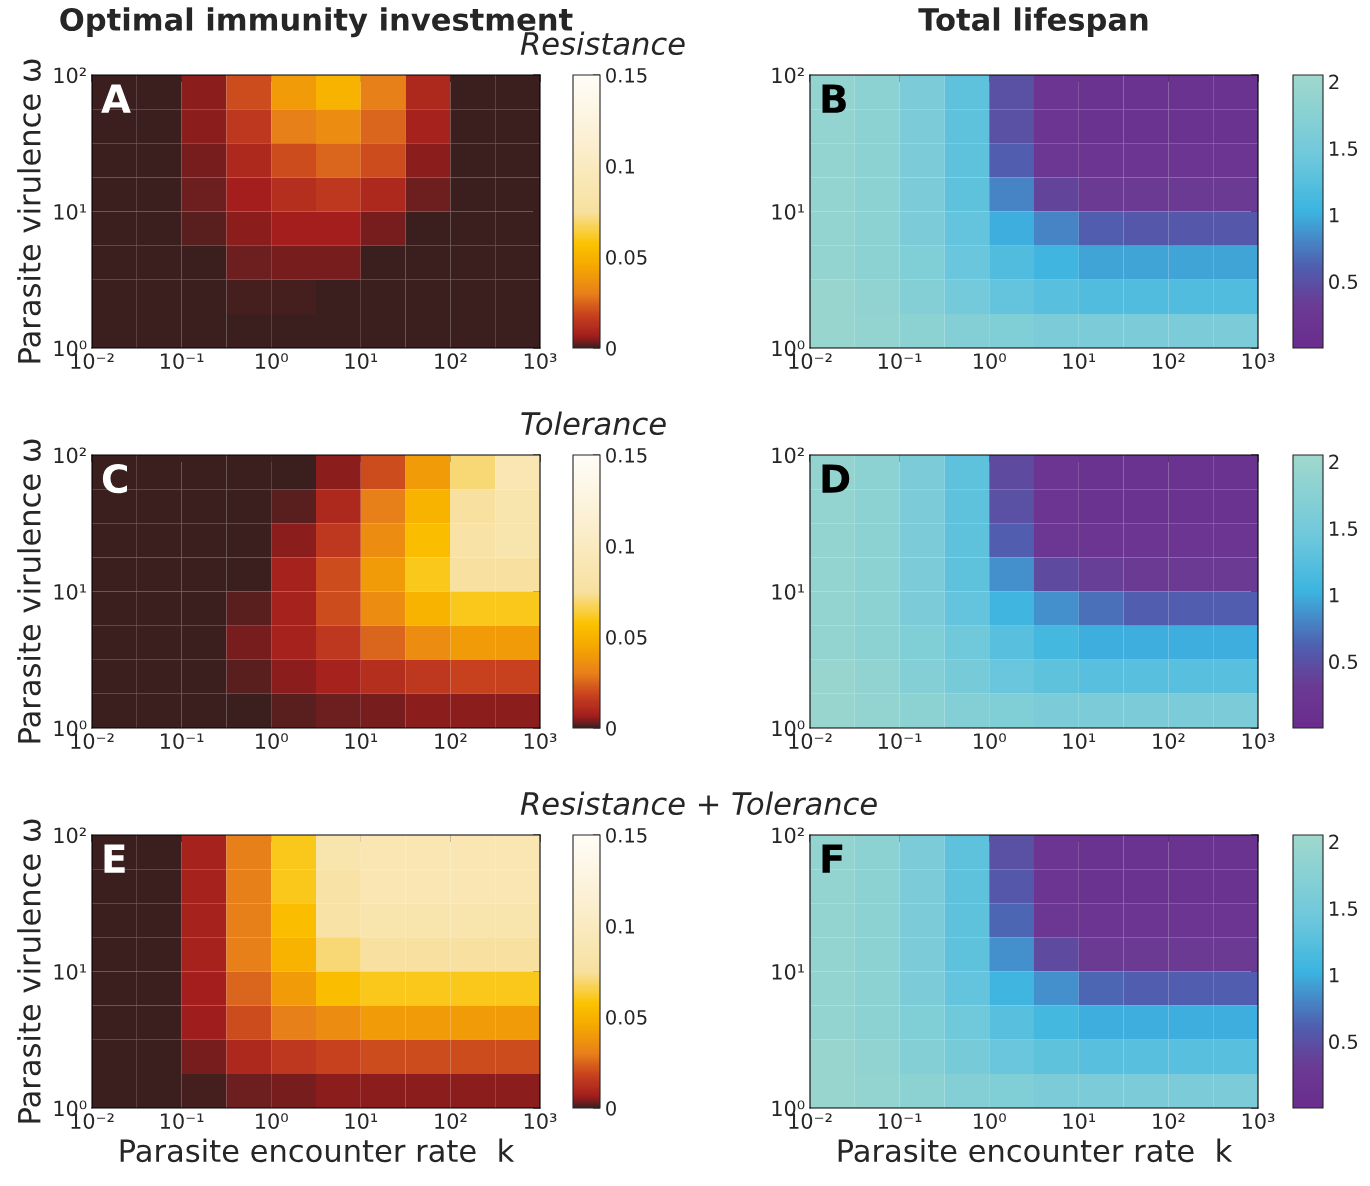 This screenshot has height=1186, width=1370. What do you see at coordinates (832, 858) in the screenshot?
I see `annotation: F` at bounding box center [832, 858].